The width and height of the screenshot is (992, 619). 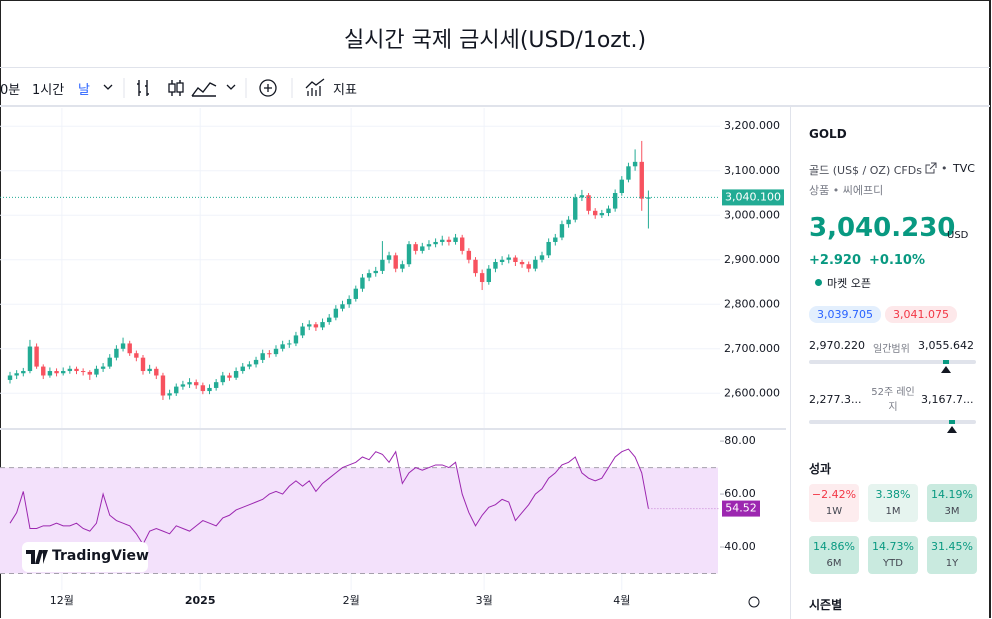 I want to click on bid: 3,039.705, so click(x=845, y=314).